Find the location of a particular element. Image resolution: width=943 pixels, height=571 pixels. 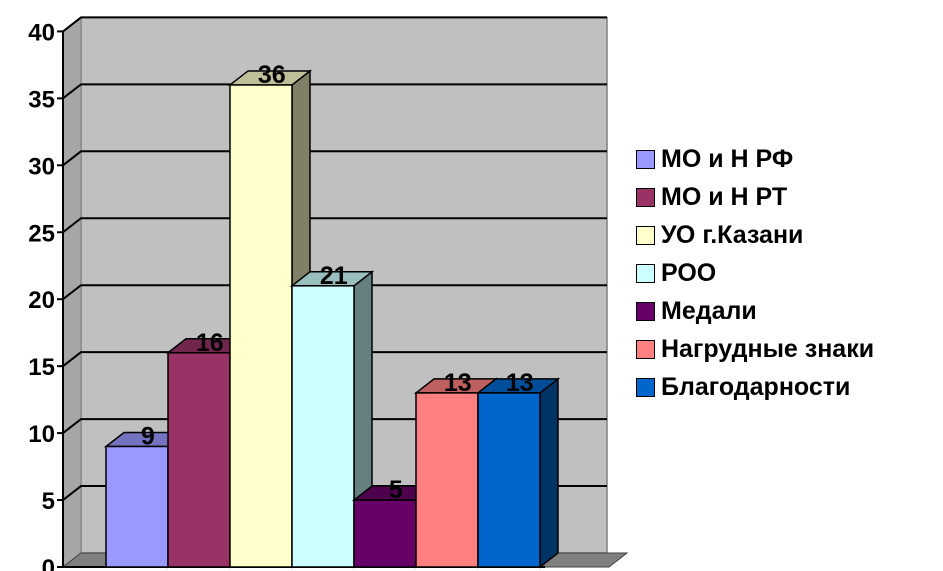

data-label: 16 is located at coordinates (210, 343).